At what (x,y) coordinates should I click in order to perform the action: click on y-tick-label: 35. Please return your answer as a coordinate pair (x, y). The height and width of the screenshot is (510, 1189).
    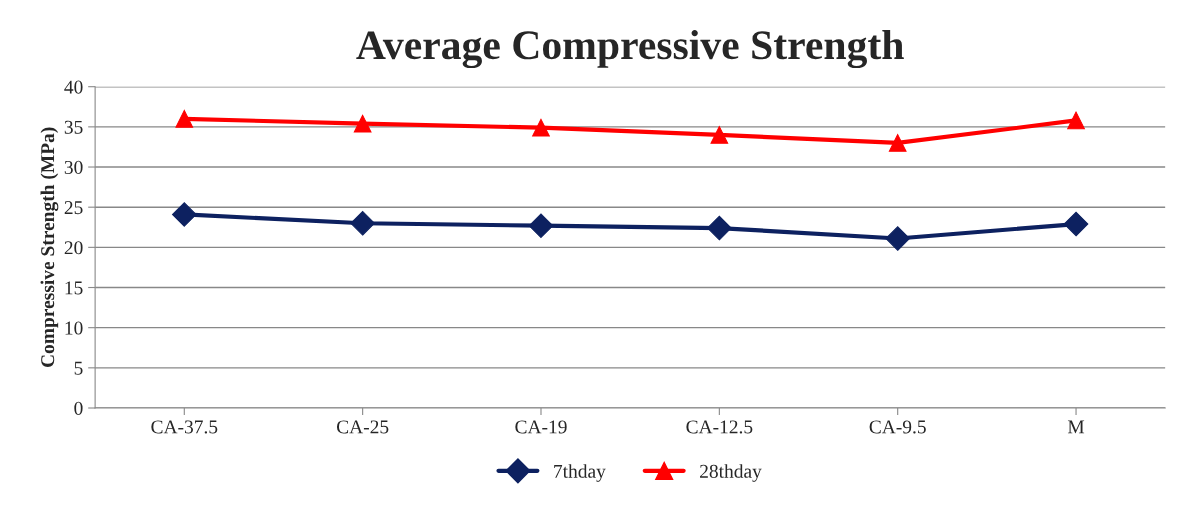
    Looking at the image, I should click on (73, 127).